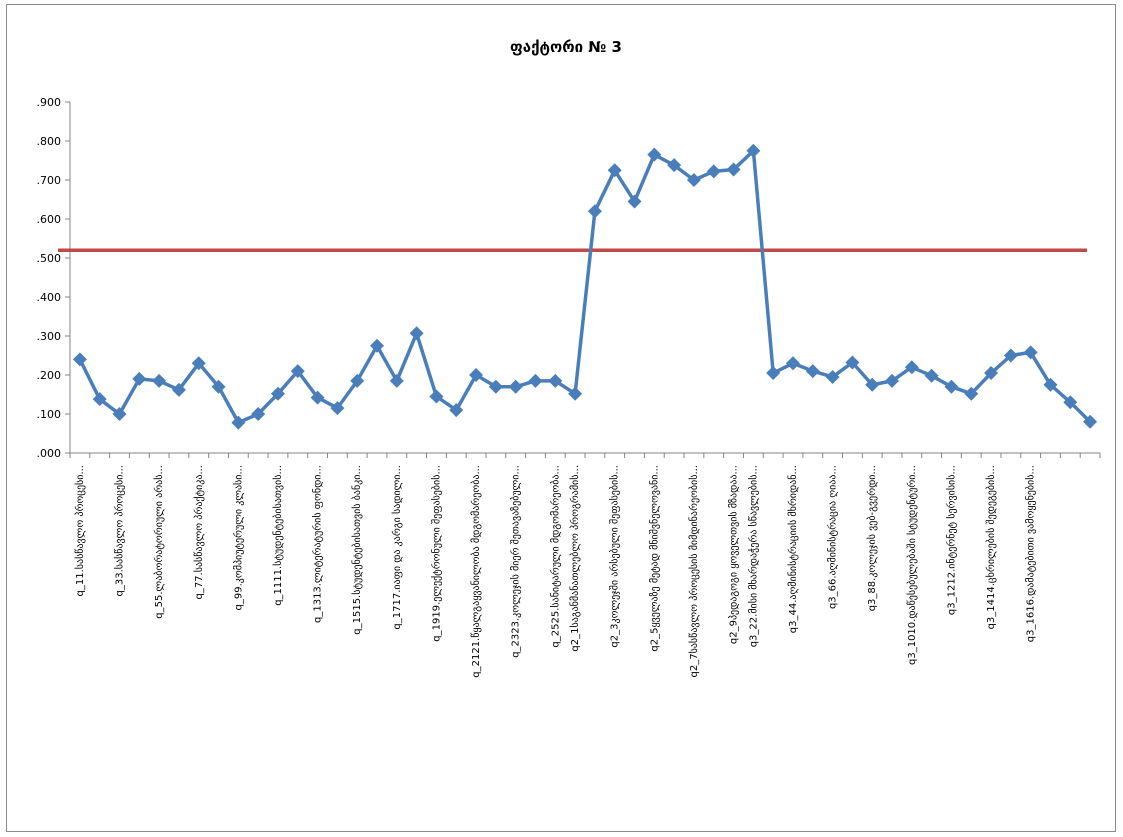 The width and height of the screenshot is (1123, 837). What do you see at coordinates (53, 278) in the screenshot?
I see `y-tick-labels: .000 .100 .200 .300 .400 .500 .600 .700 .800 .900` at bounding box center [53, 278].